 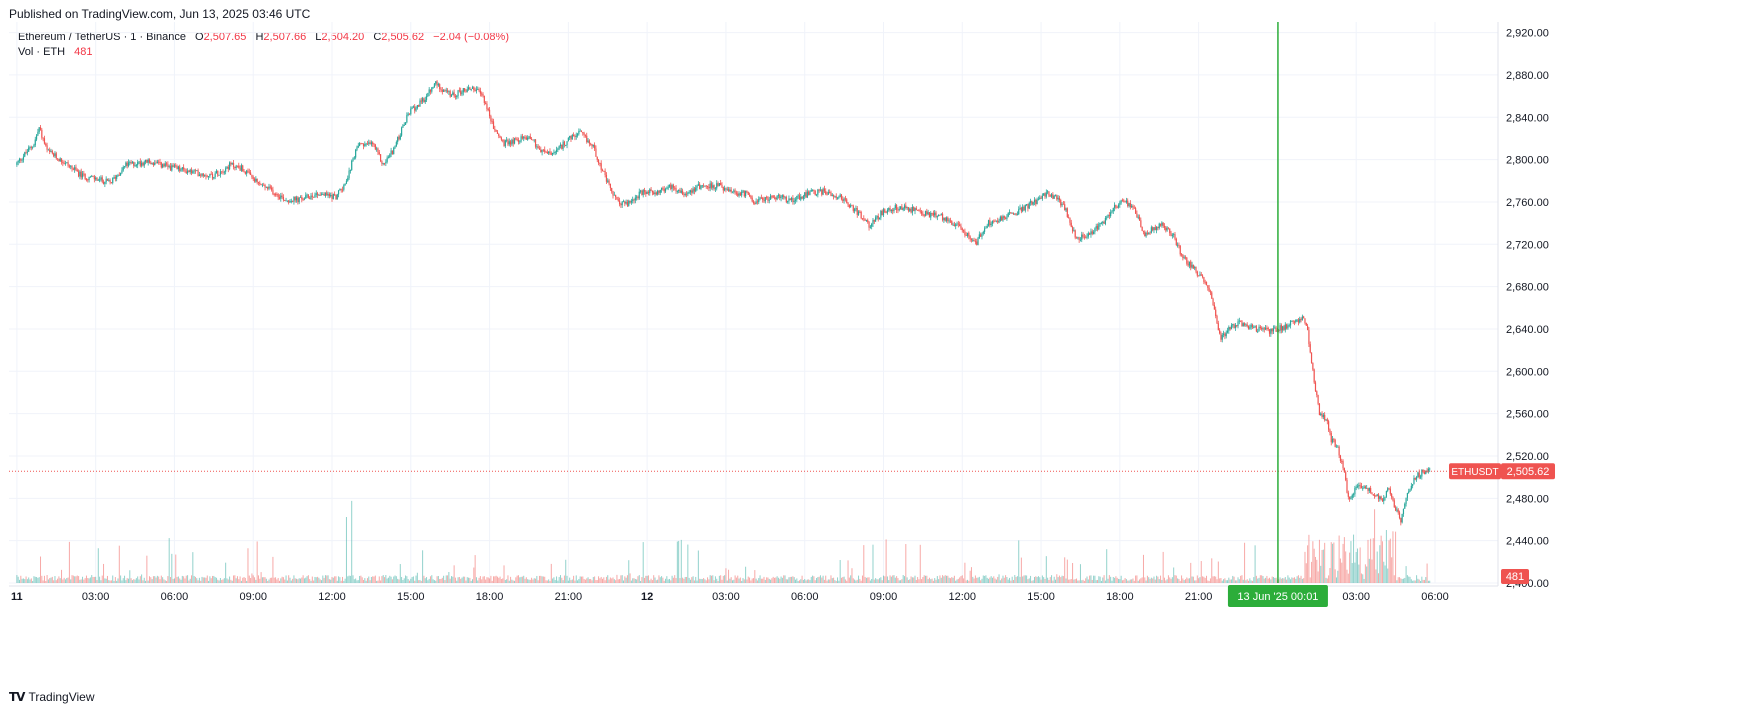 What do you see at coordinates (42, 52) in the screenshot?
I see `volume-label: Vol · ETH` at bounding box center [42, 52].